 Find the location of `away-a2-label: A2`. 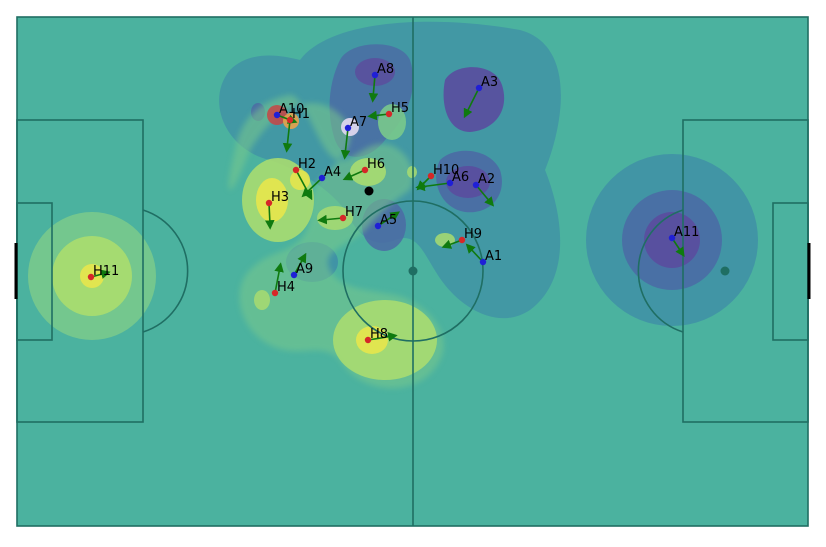

away-a2-label: A2 is located at coordinates (486, 179).